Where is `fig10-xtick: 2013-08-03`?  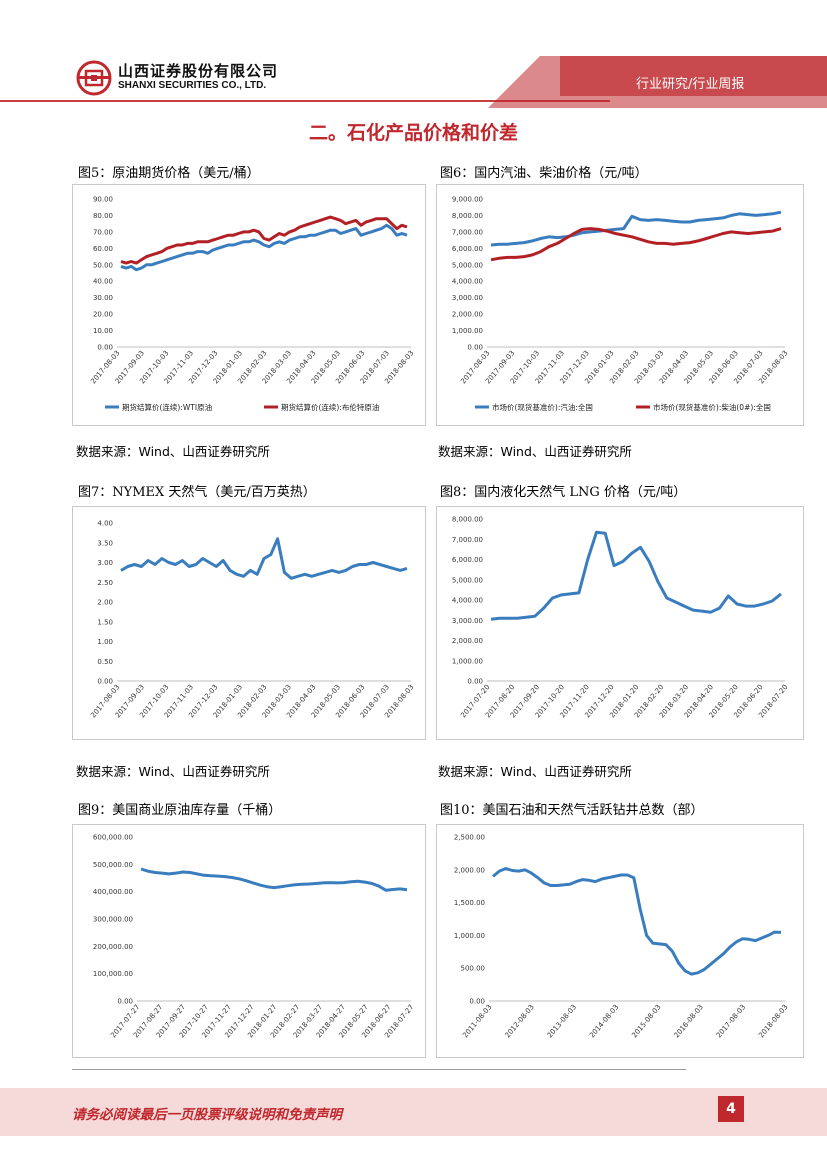 fig10-xtick: 2013-08-03 is located at coordinates (562, 1021).